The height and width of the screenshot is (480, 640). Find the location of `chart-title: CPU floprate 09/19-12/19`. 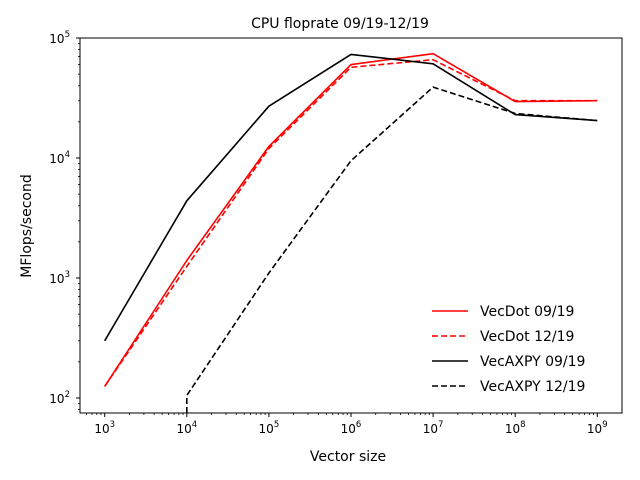

chart-title: CPU floprate 09/19-12/19 is located at coordinates (340, 24).